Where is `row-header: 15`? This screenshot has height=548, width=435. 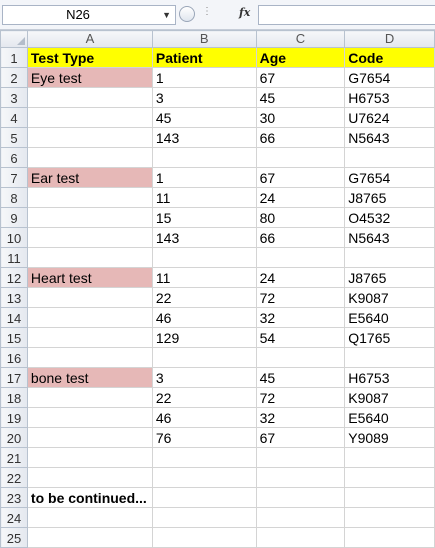 row-header: 15 is located at coordinates (14, 337).